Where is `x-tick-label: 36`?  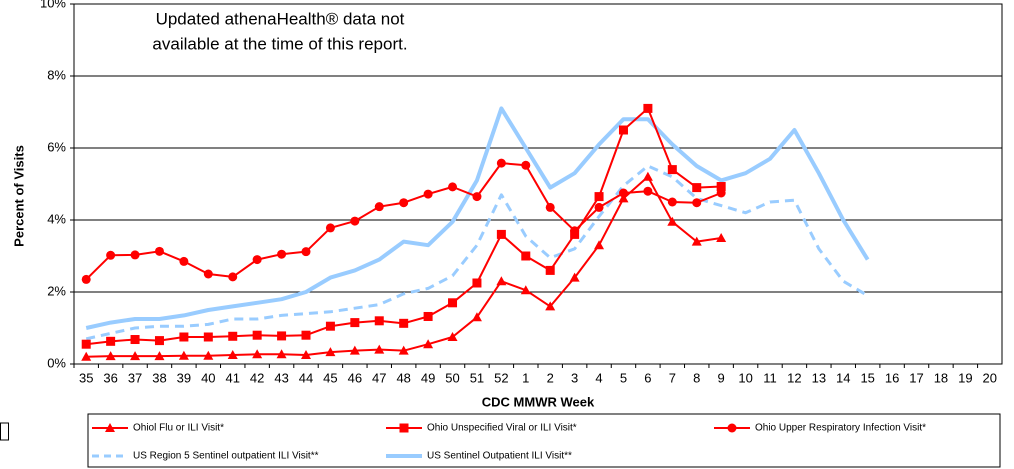
x-tick-label: 36 is located at coordinates (110, 377).